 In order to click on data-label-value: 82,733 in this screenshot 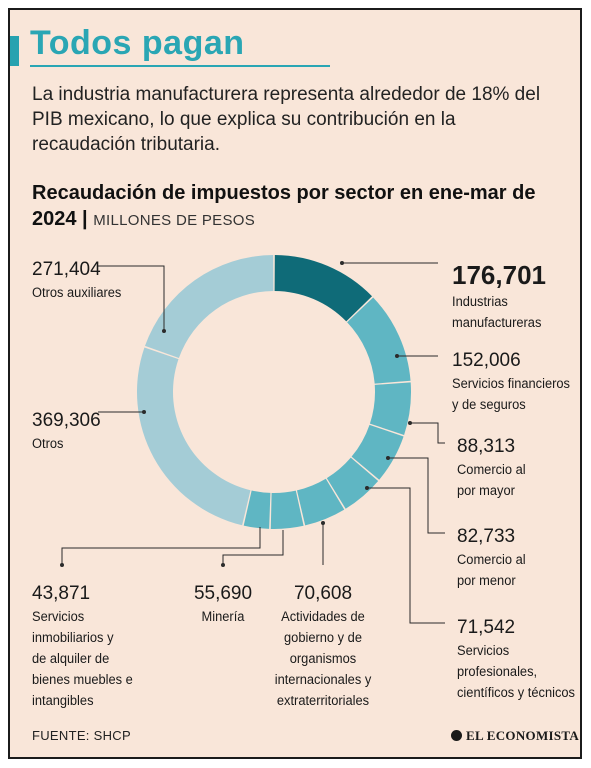, I will do `click(486, 536)`.